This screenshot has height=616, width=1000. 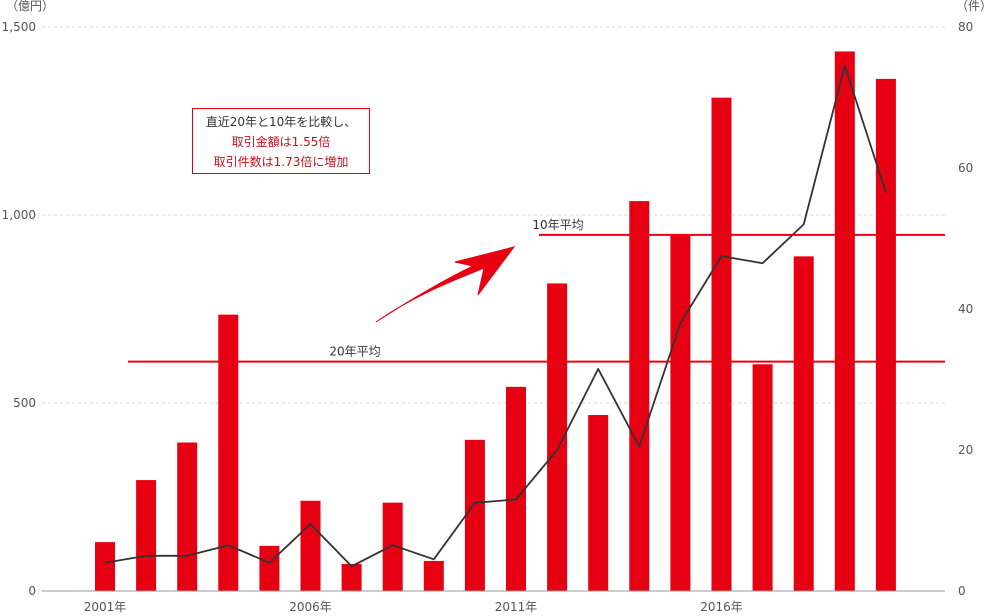 I want to click on y-left-tick-label: 1,500, so click(x=19, y=27).